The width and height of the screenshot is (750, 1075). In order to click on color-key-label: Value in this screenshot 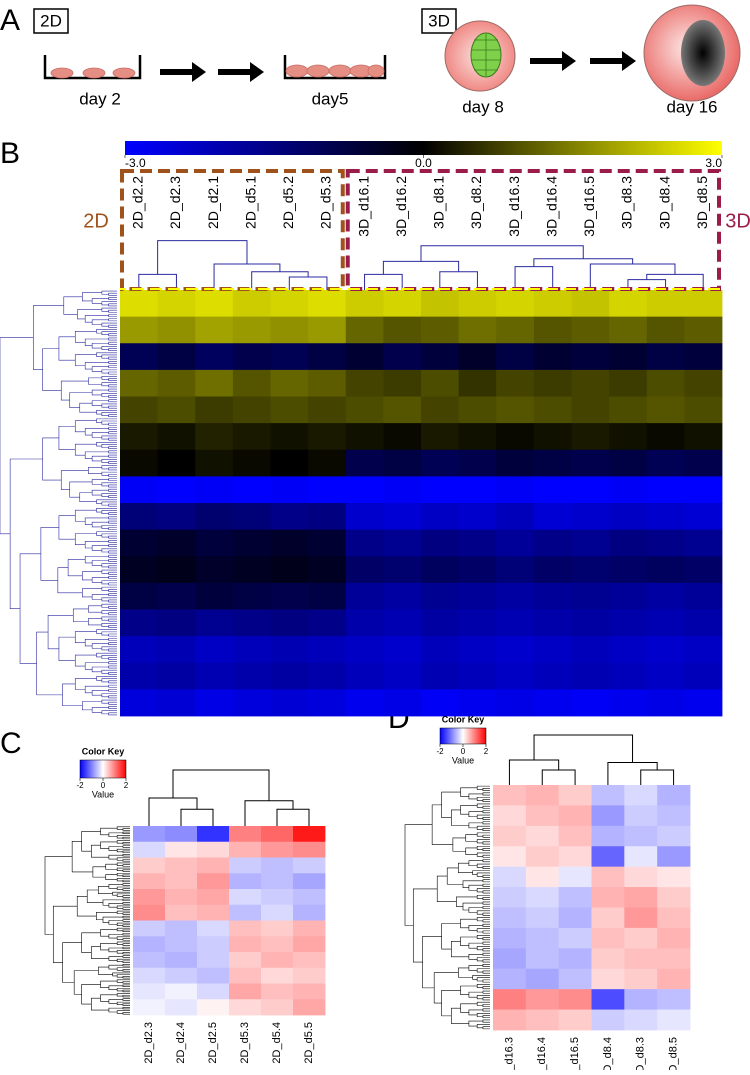, I will do `click(463, 760)`.